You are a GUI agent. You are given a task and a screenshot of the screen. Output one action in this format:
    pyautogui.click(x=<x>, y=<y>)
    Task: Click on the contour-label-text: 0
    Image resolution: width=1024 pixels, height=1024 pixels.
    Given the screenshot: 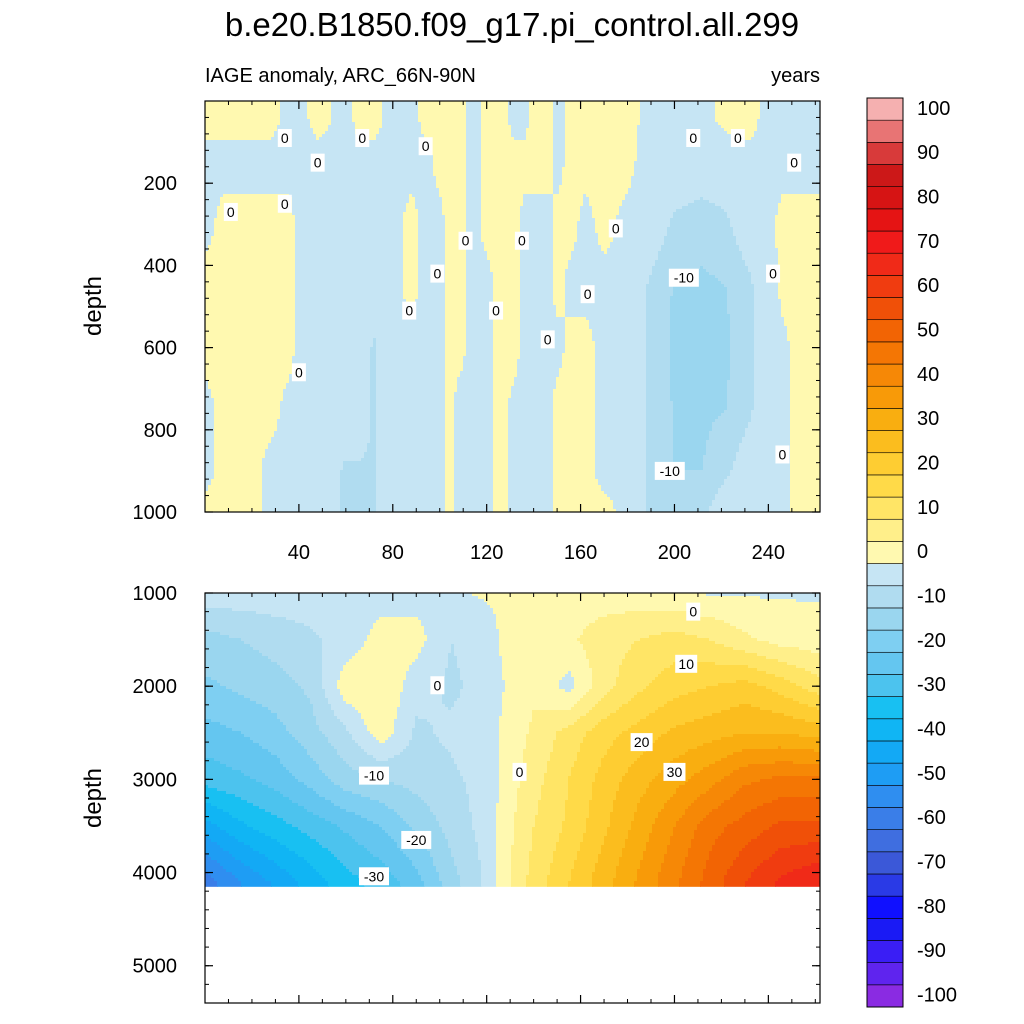 What is the action you would take?
    pyautogui.click(x=285, y=138)
    